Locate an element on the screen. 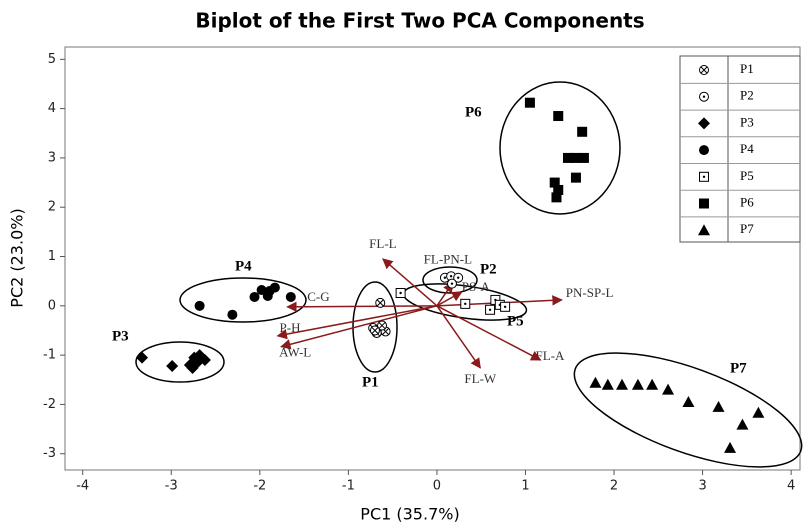  y-tick-label: 1 is located at coordinates (52, 256).